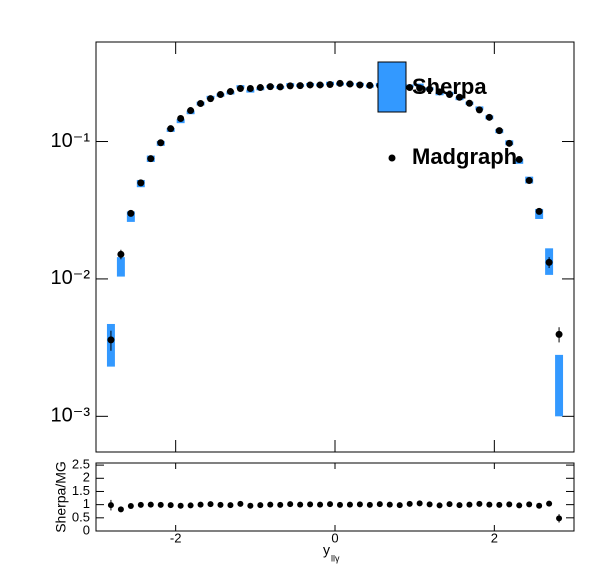 The image size is (598, 571). Describe the element at coordinates (326, 550) in the screenshot. I see `x-axis-label: y` at that location.